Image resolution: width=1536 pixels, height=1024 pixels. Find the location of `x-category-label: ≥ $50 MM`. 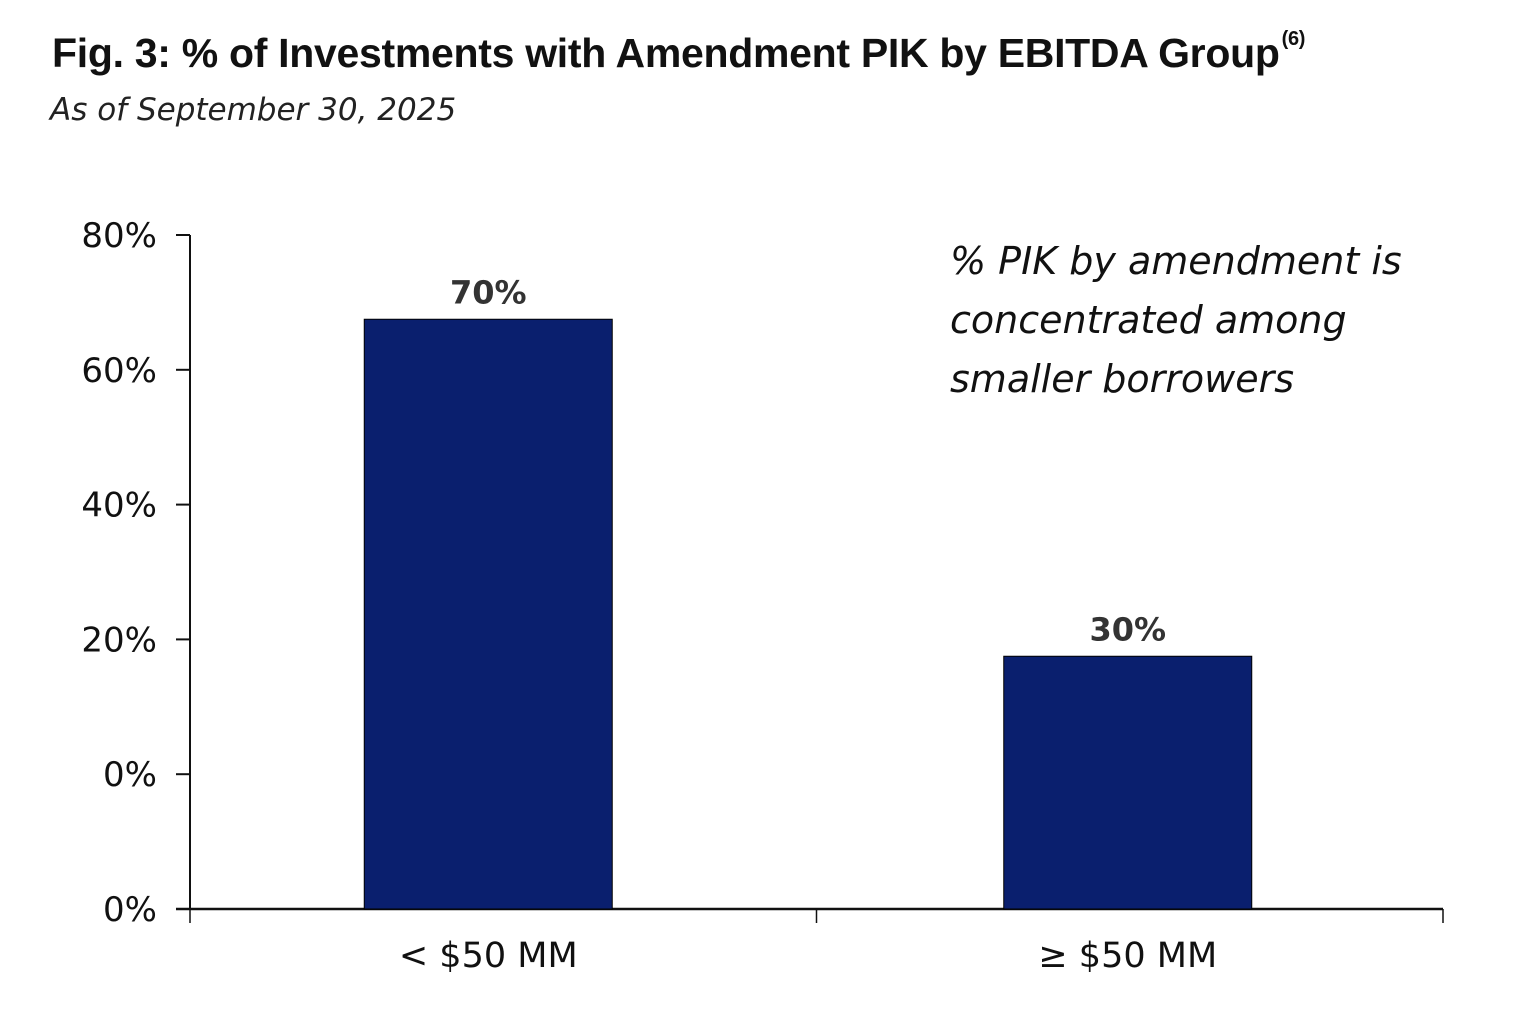

x-category-label: ≥ $50 MM is located at coordinates (1127, 956).